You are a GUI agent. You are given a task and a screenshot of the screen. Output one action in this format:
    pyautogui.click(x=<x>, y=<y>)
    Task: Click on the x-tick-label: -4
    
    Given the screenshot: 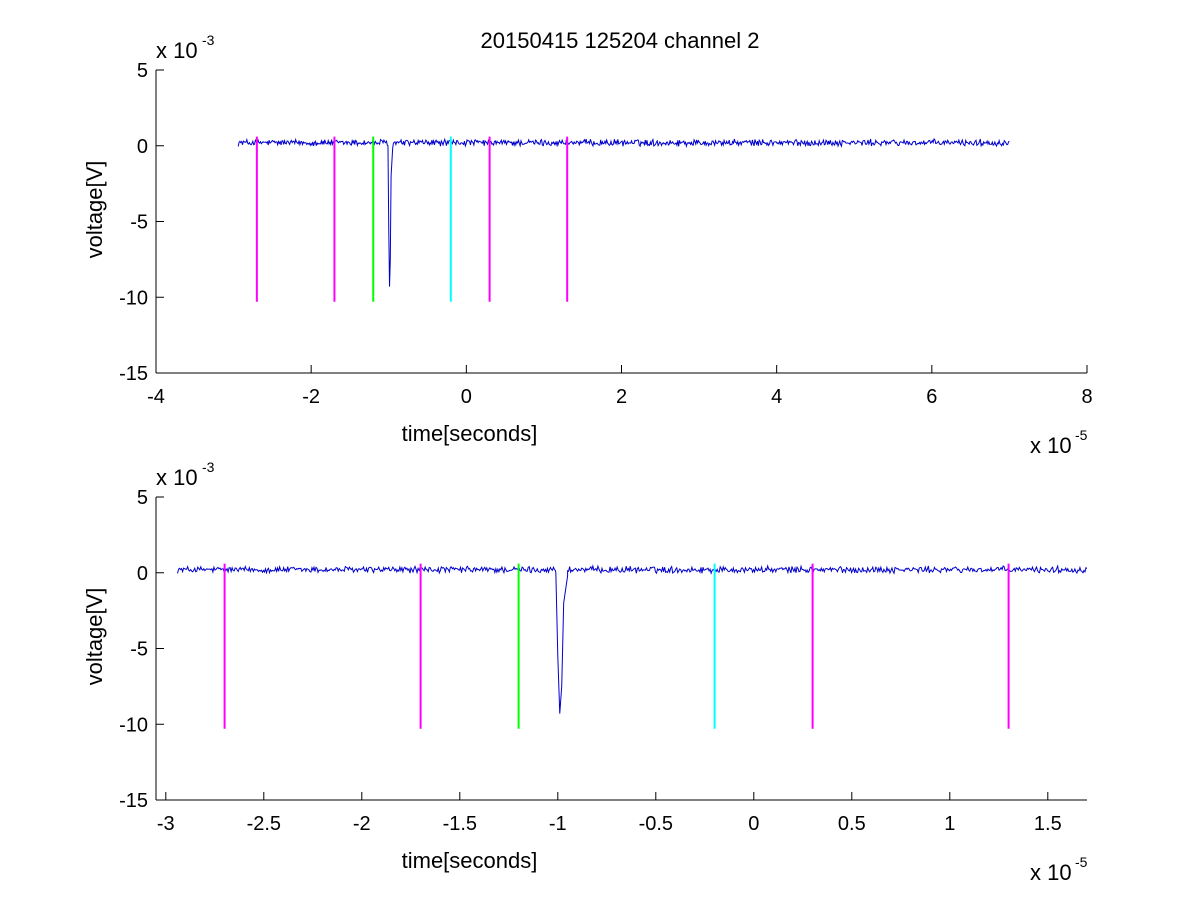 What is the action you would take?
    pyautogui.click(x=156, y=397)
    